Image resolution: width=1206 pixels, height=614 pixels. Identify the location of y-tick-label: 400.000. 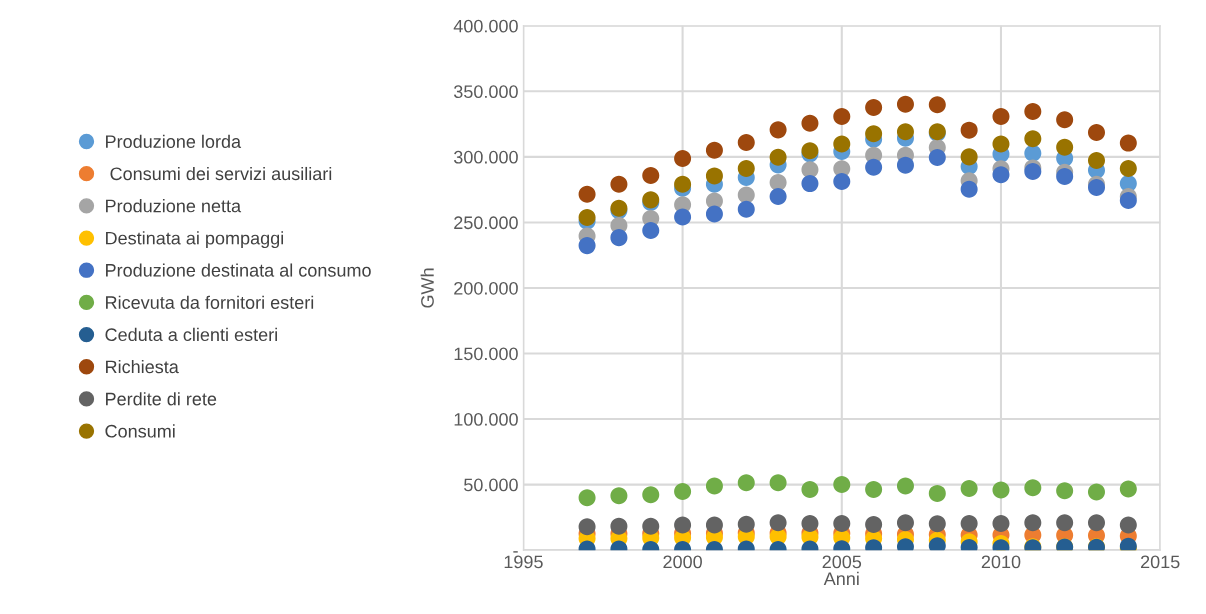
(485, 26).